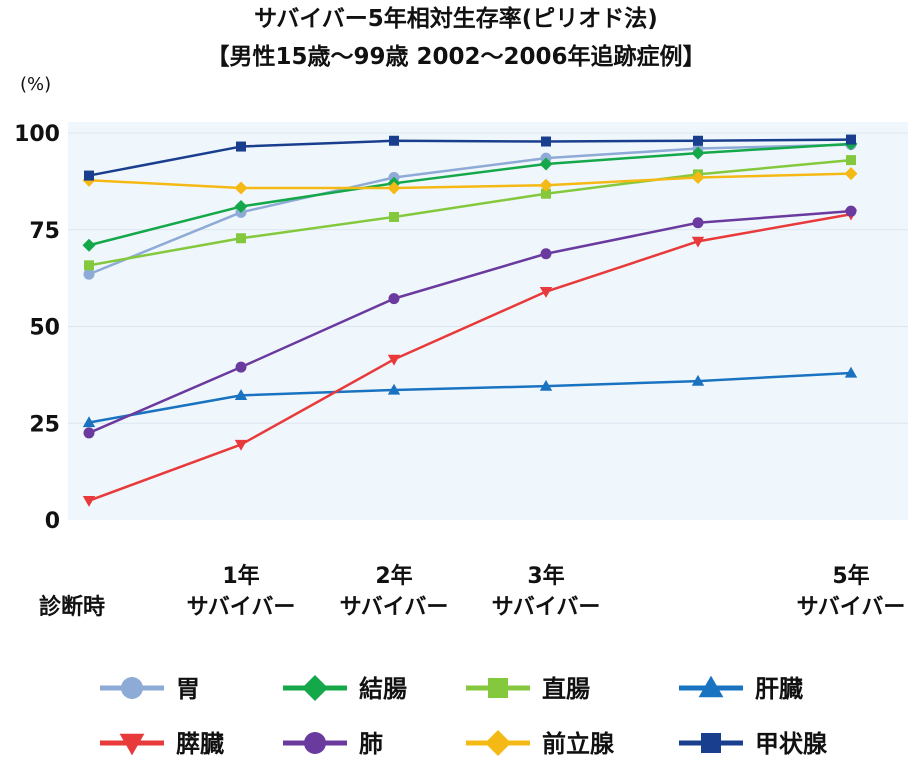 This screenshot has height=760, width=912. I want to click on legend-item: 結腸, so click(345, 689).